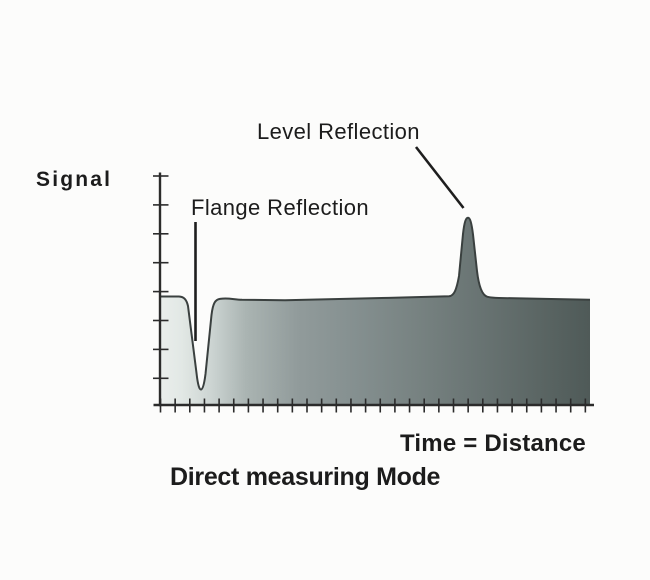 This screenshot has width=650, height=580. Describe the element at coordinates (74, 179) in the screenshot. I see `y-axis-title: Signal` at that location.